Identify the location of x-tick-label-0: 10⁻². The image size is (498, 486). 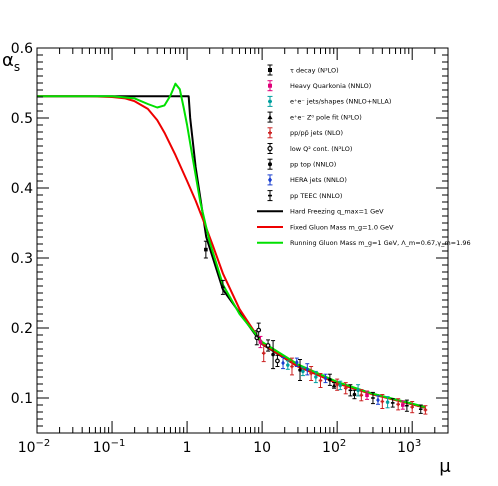
(34, 447).